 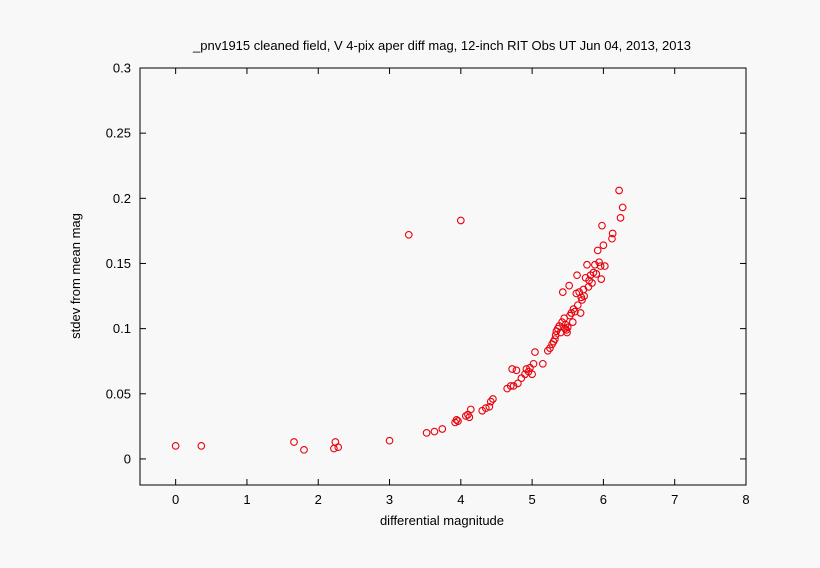 What do you see at coordinates (532, 499) in the screenshot?
I see `x-tick-label: 5` at bounding box center [532, 499].